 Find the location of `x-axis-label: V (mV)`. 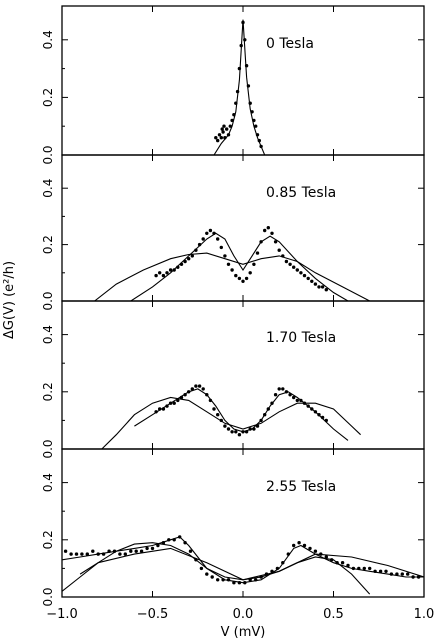

x-axis-label: V (mV) is located at coordinates (243, 632).